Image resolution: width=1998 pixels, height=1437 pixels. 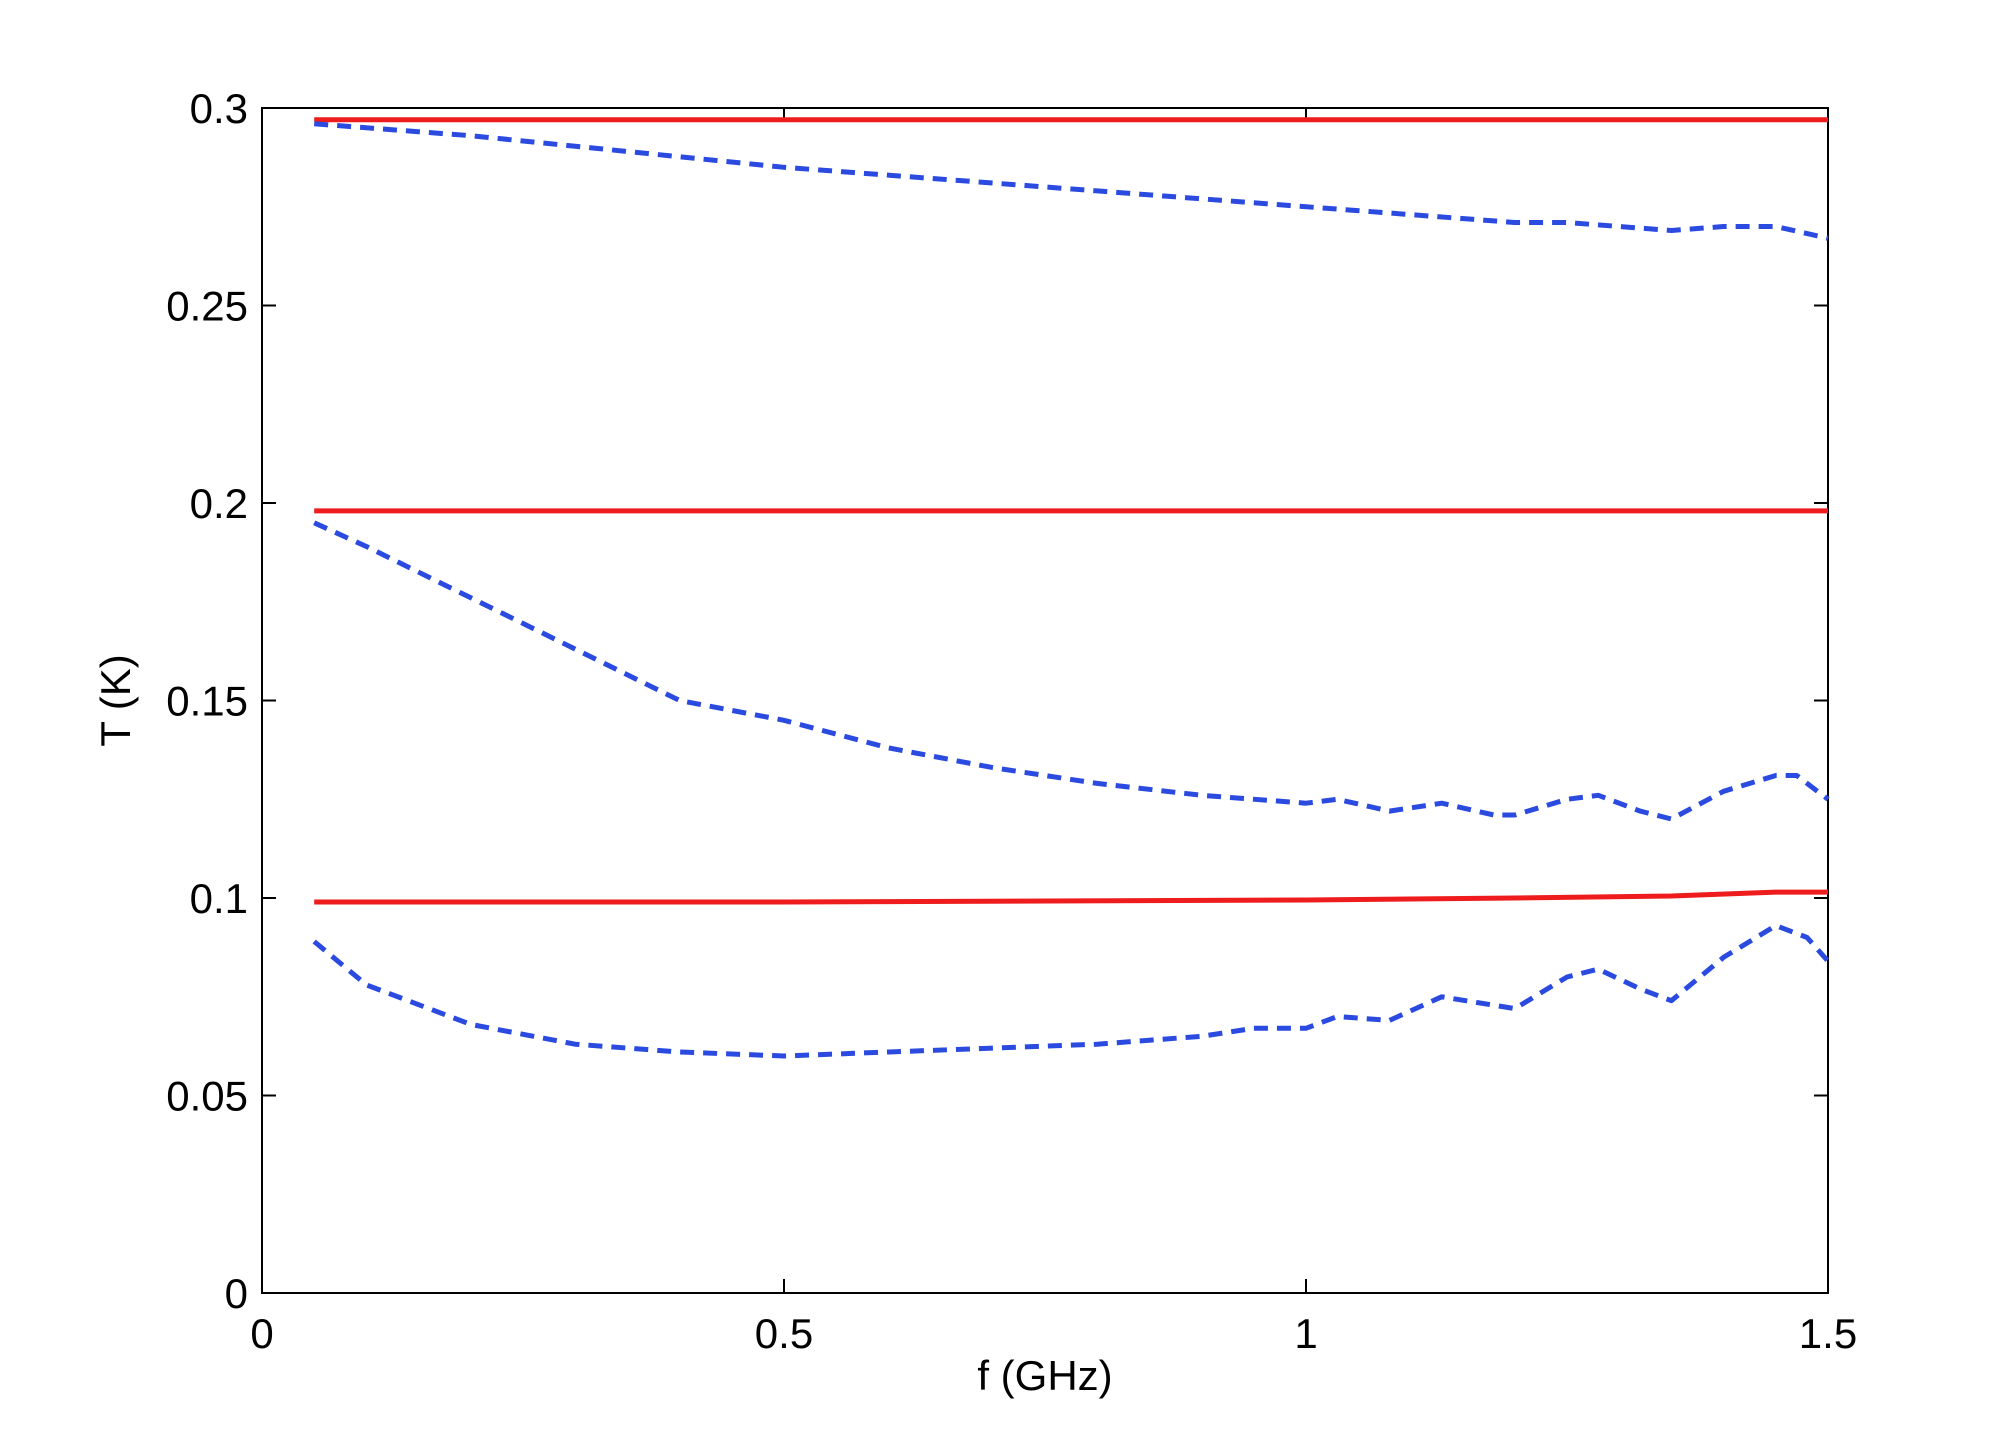 What do you see at coordinates (261, 1333) in the screenshot?
I see `x-tick-label: 0` at bounding box center [261, 1333].